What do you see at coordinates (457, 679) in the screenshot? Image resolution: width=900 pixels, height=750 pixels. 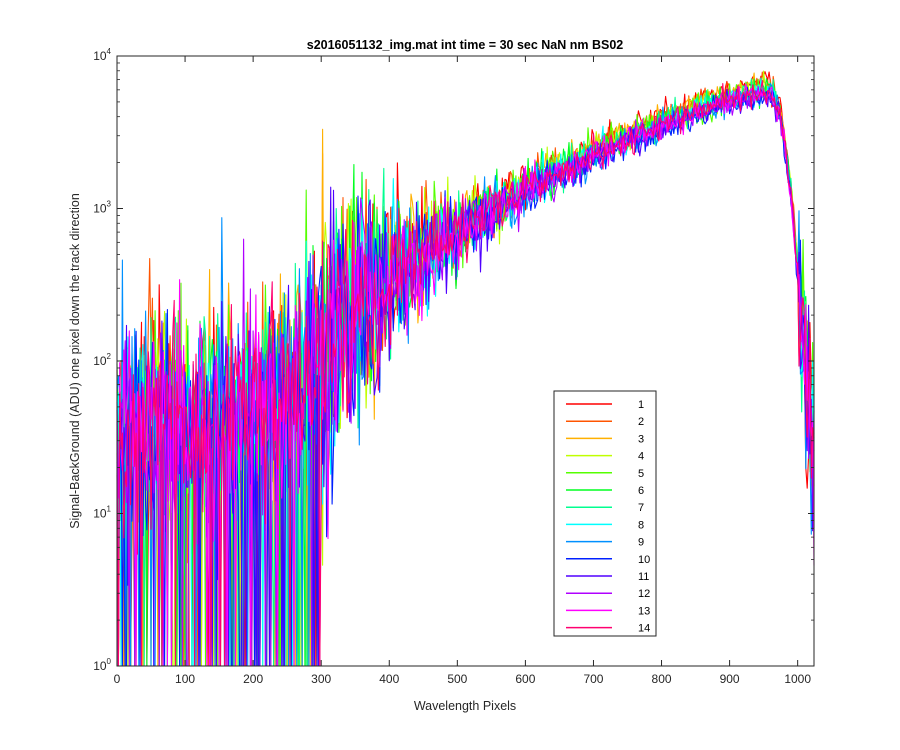 I see `x-tick-label: 500` at bounding box center [457, 679].